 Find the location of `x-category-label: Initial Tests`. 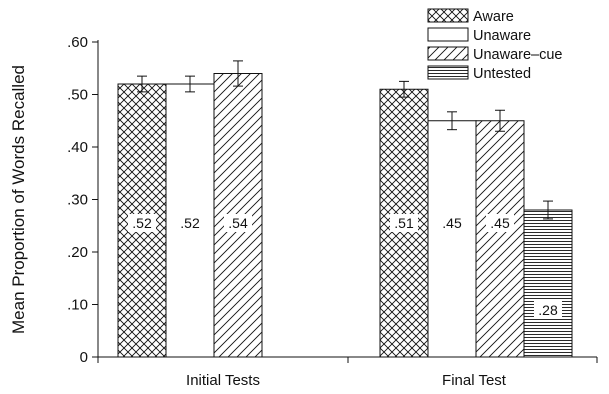

x-category-label: Initial Tests is located at coordinates (223, 380).